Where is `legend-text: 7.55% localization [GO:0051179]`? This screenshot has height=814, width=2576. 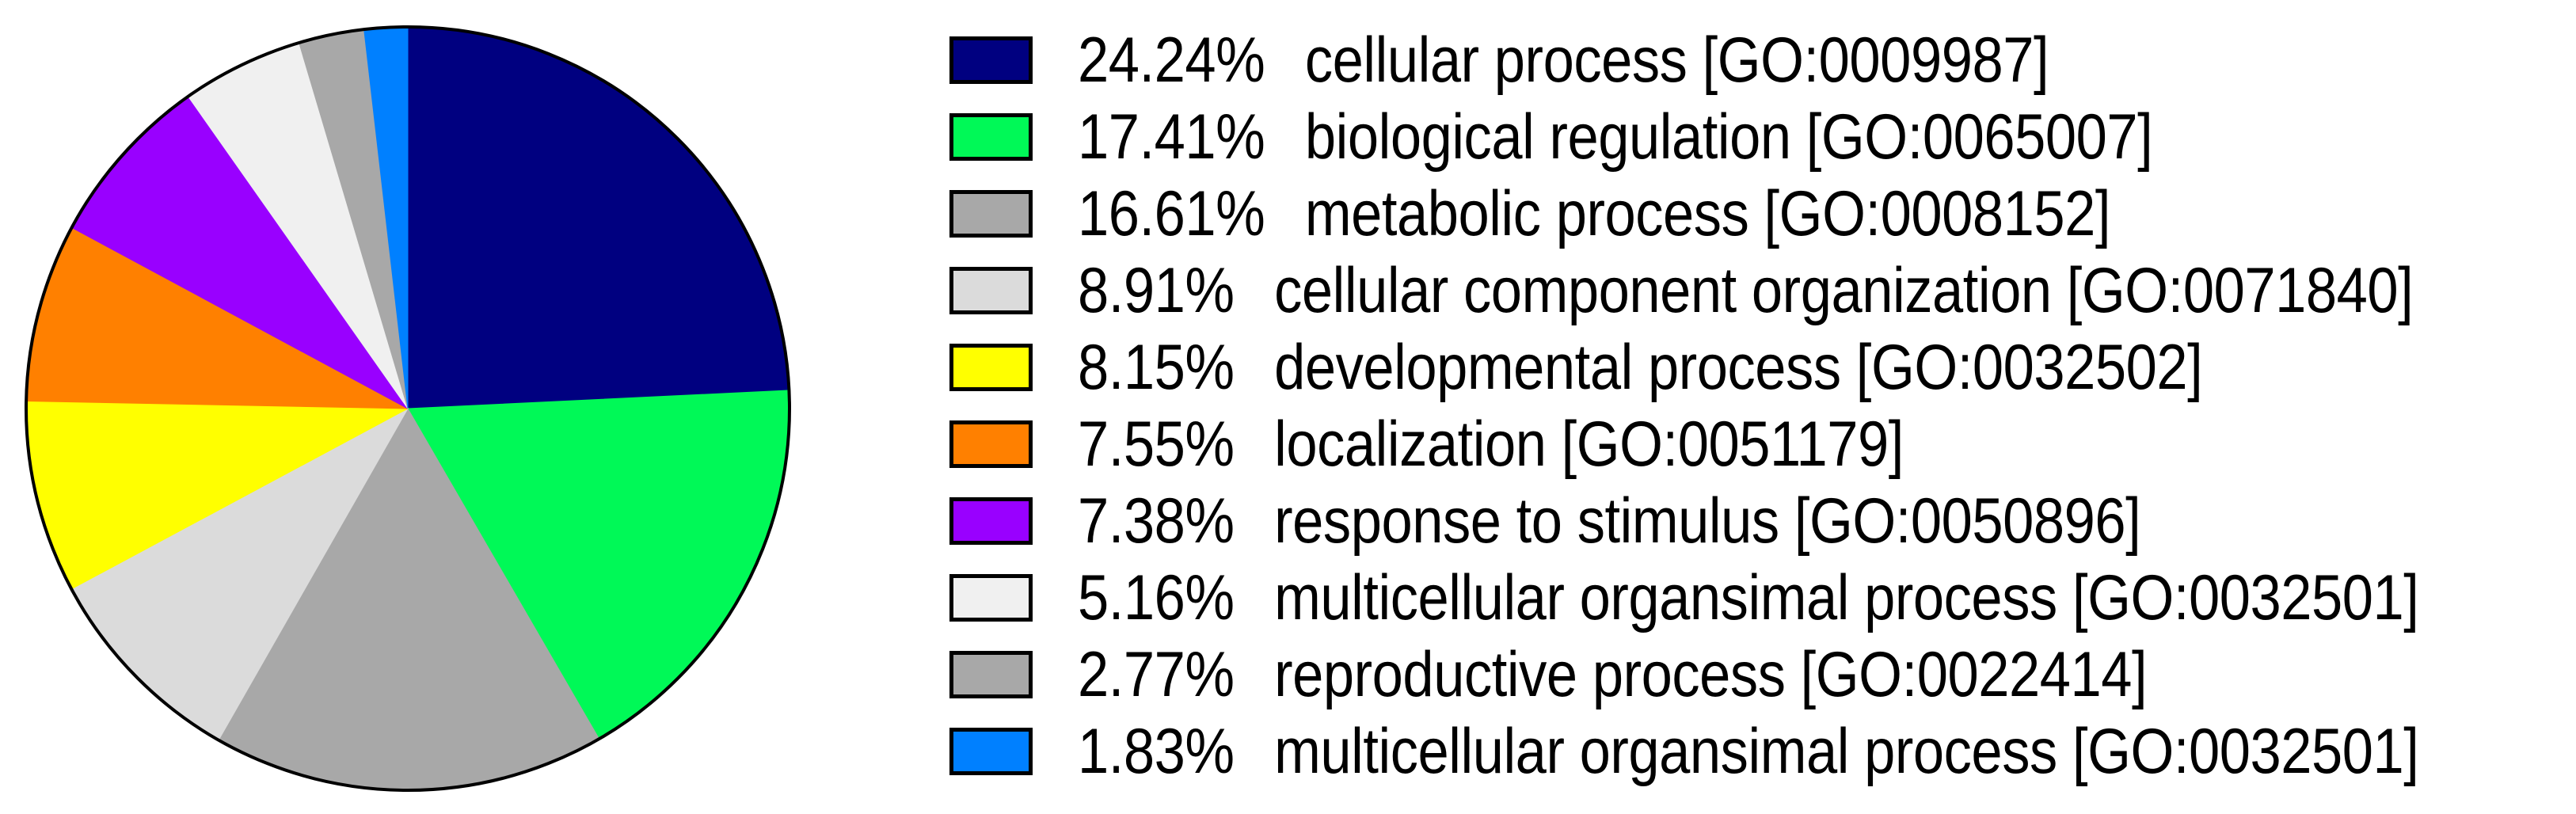
legend-text: 7.55% localization [GO:0051179] is located at coordinates (1491, 445).